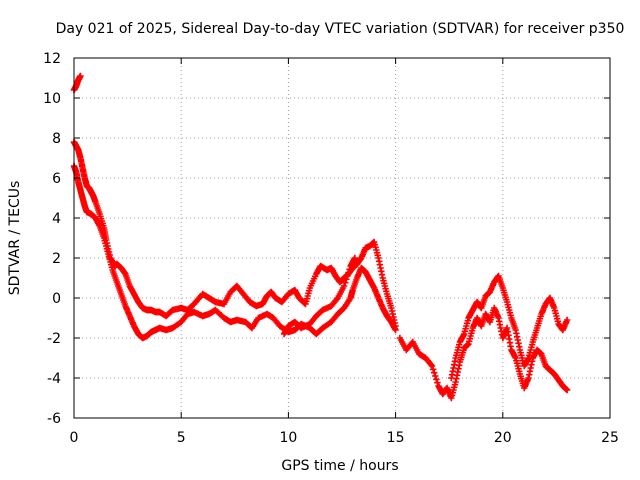 This screenshot has height=480, width=640. Describe the element at coordinates (181, 438) in the screenshot. I see `x-tick-label: 5` at that location.